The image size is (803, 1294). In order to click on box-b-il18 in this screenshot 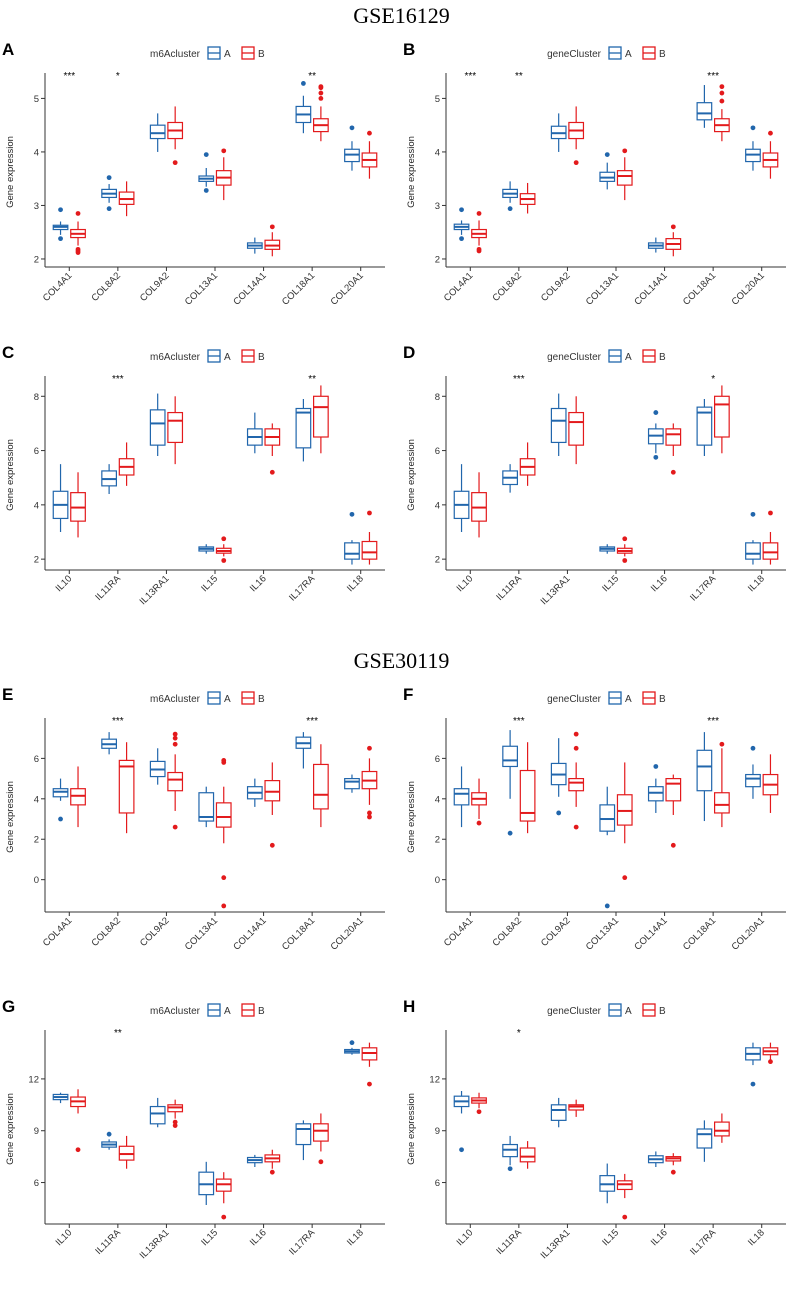, I will do `click(369, 537)`.